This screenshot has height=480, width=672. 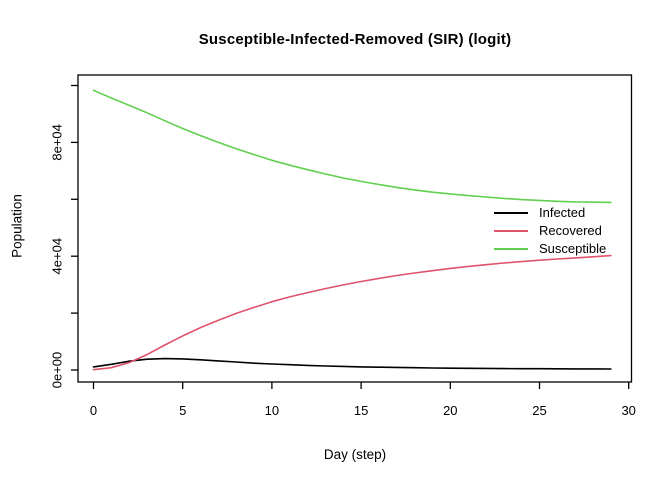 I want to click on x-tick-label: 10, so click(x=272, y=410).